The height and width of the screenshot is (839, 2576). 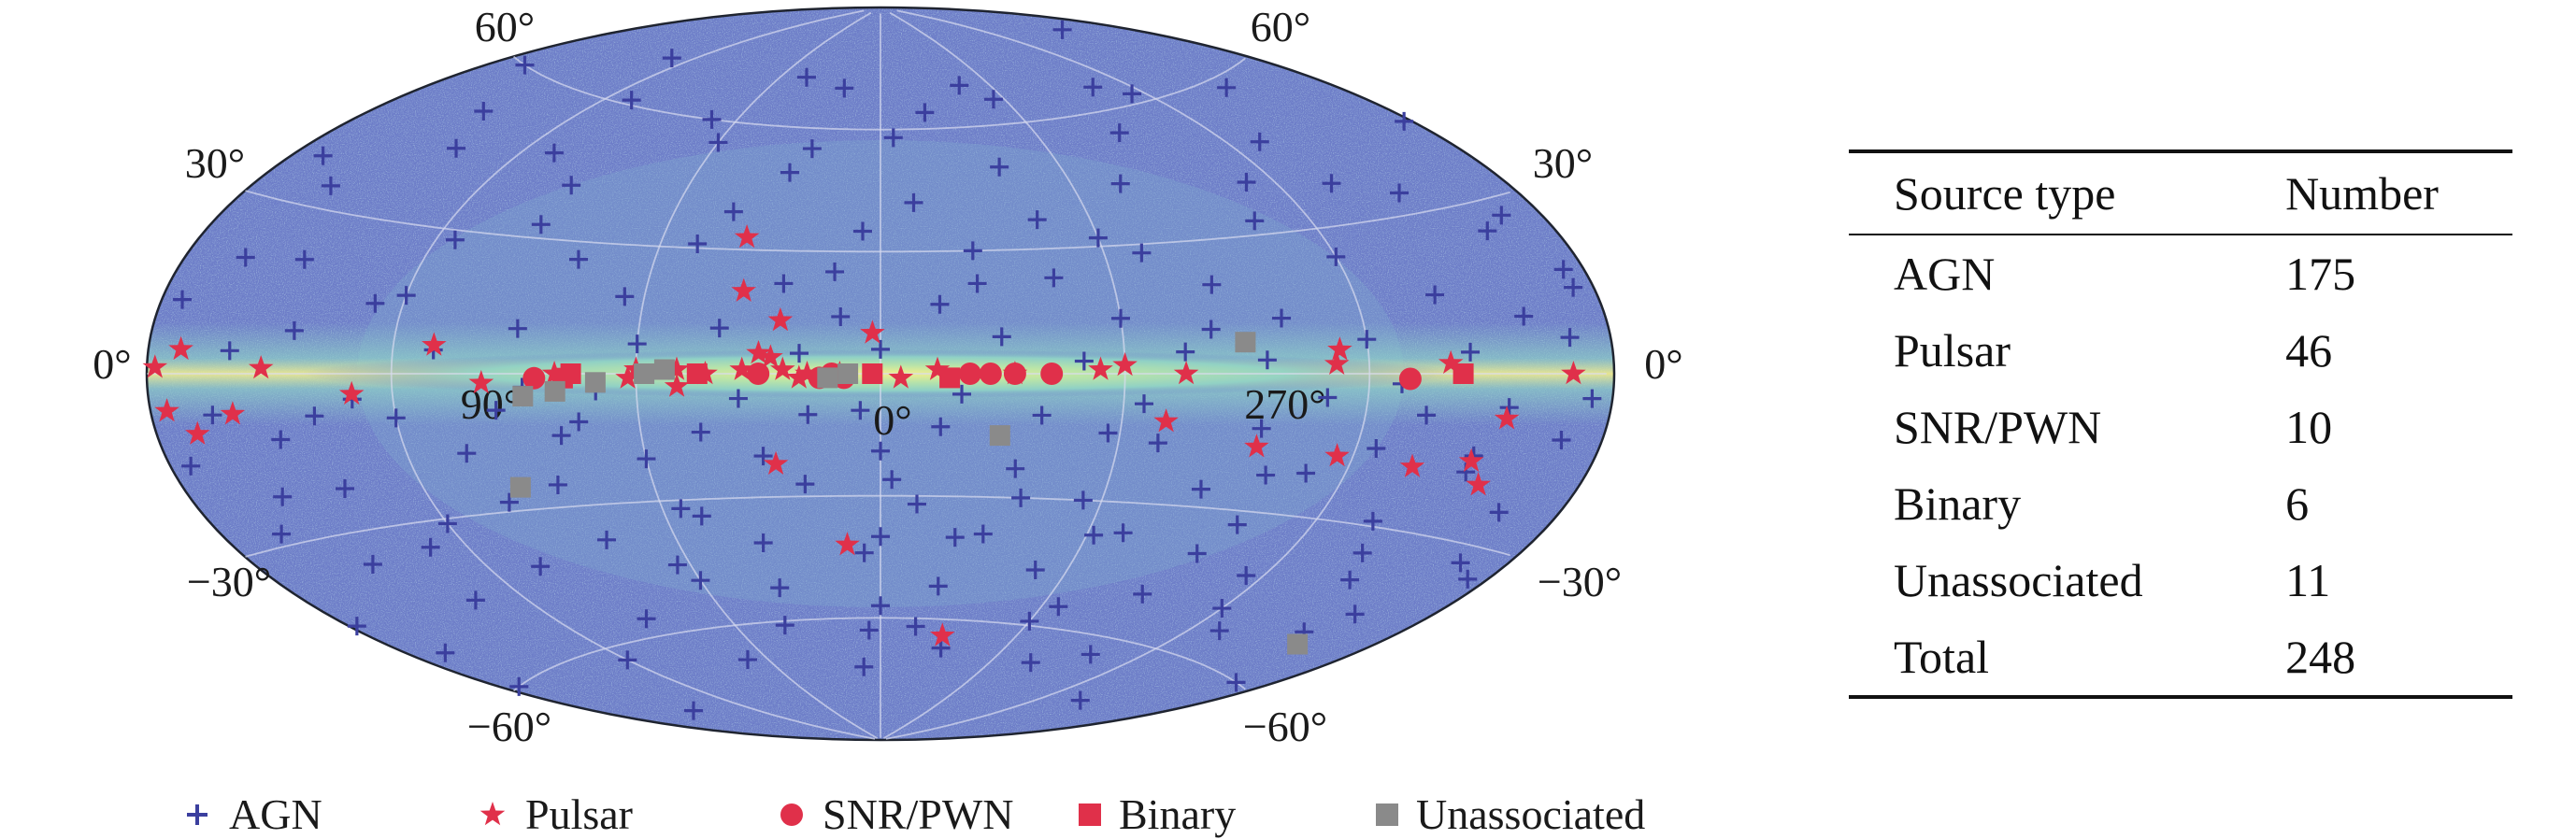 What do you see at coordinates (1580, 581) in the screenshot?
I see `lat-label-right-minus30: −30°` at bounding box center [1580, 581].